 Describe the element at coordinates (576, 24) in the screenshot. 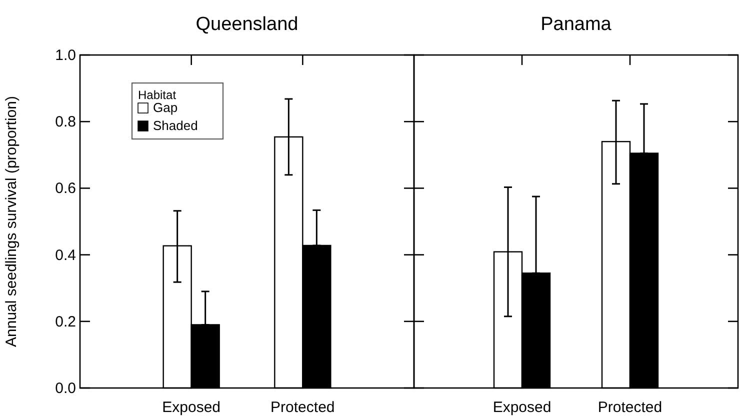

I see `chart-title: Panama` at that location.